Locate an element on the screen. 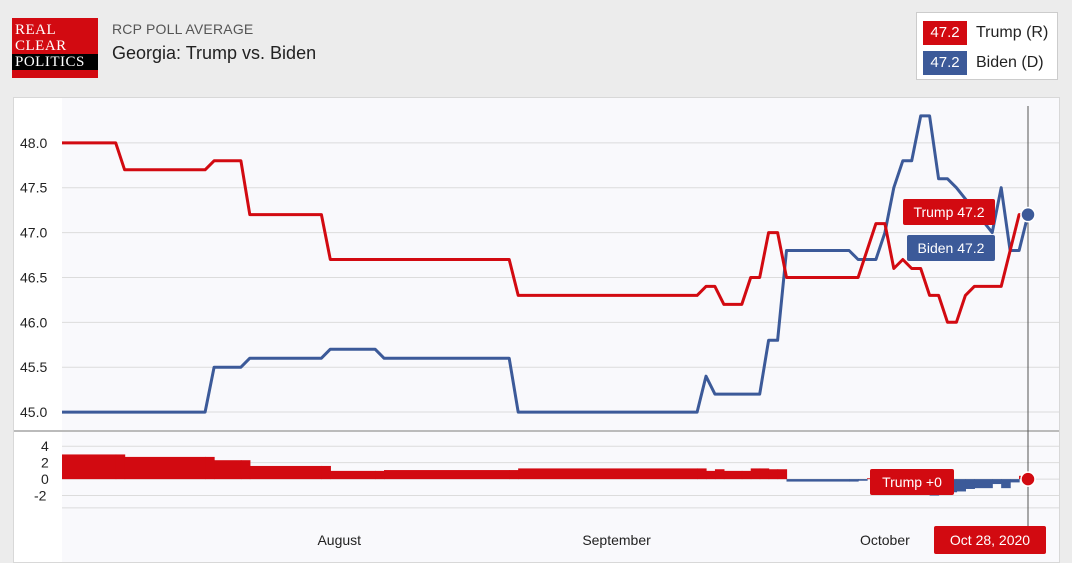  logo-line-1: REAL is located at coordinates (36, 30).